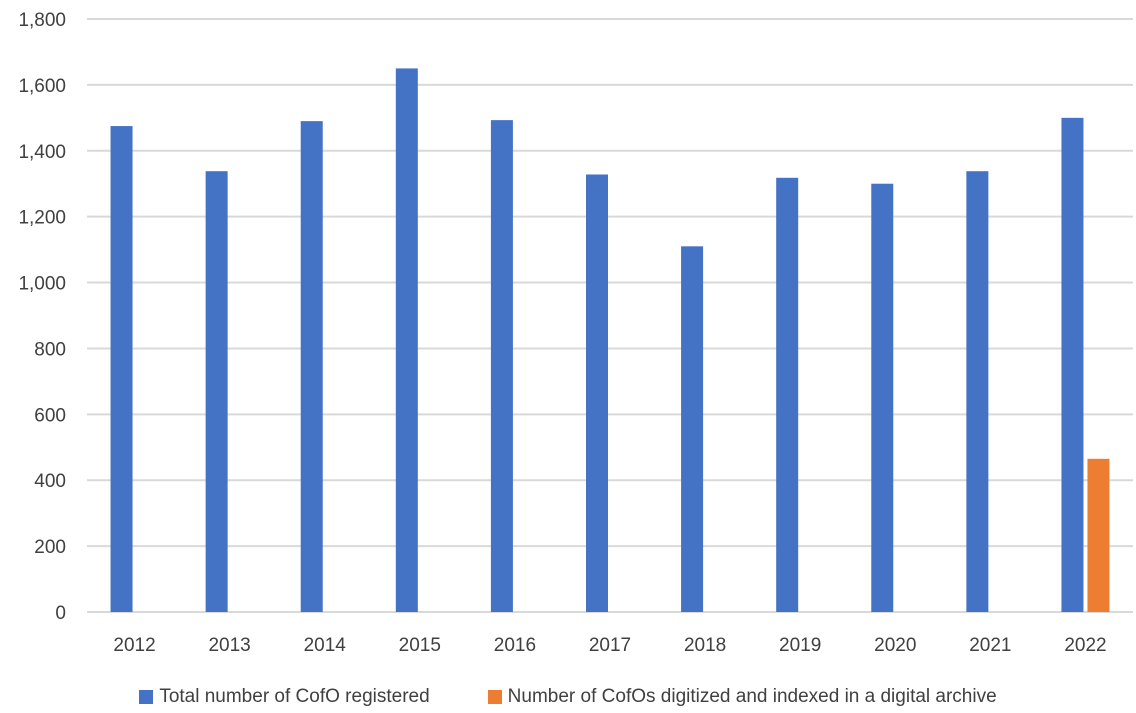 This screenshot has width=1136, height=713. Describe the element at coordinates (977, 391) in the screenshot. I see `bar-total-2021` at that location.